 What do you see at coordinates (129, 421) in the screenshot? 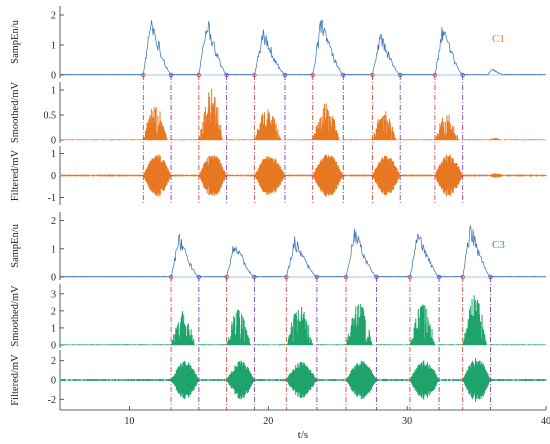
I see `x-tick-label: 10` at bounding box center [129, 421].